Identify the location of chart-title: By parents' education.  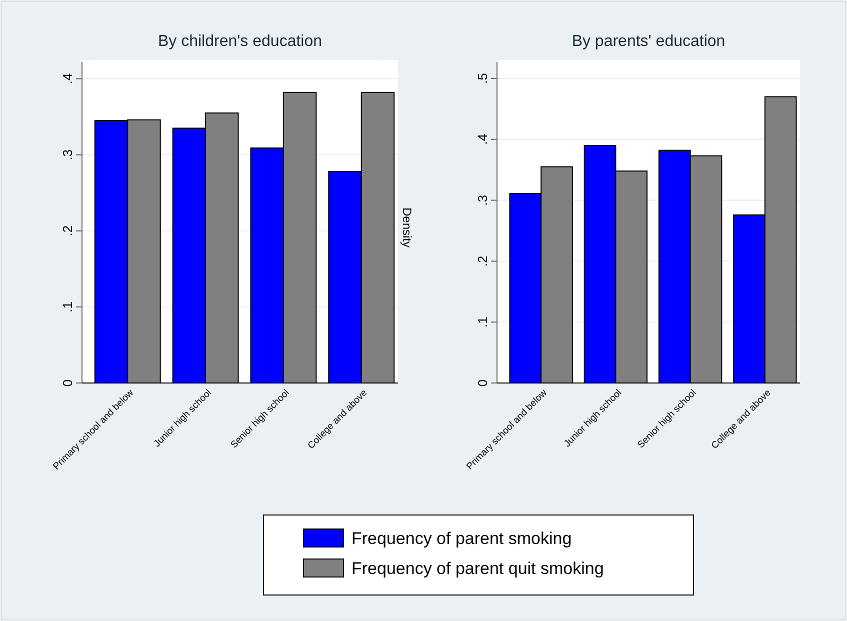
(649, 41).